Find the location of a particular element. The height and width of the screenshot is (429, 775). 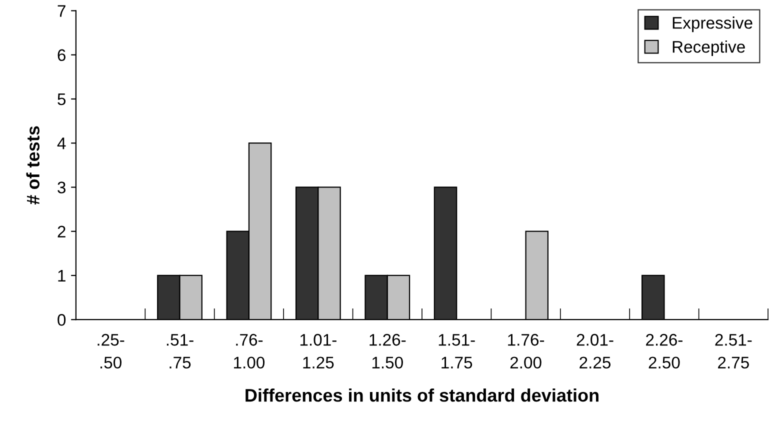

x-tick-label: 1.26- 1.50 is located at coordinates (388, 351).